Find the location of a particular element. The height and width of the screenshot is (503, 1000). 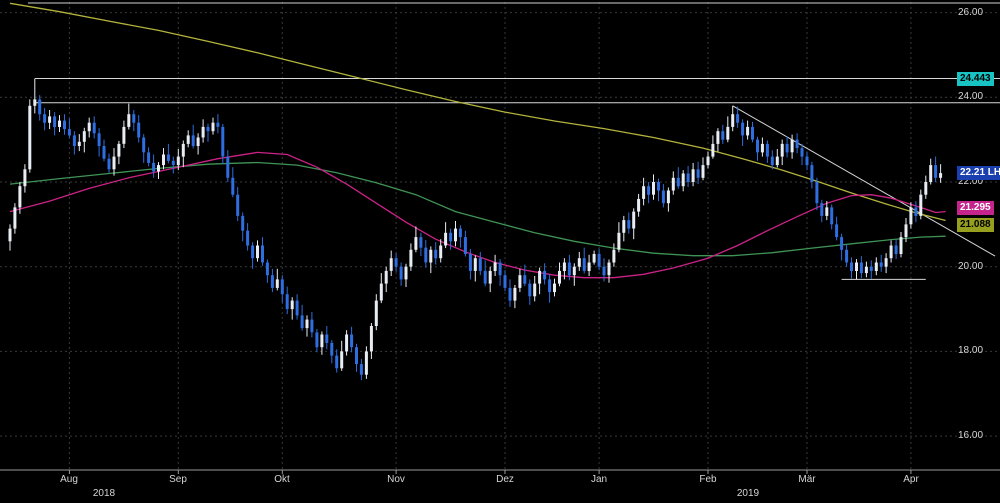

x-axis-month-label: Sep is located at coordinates (178, 479).